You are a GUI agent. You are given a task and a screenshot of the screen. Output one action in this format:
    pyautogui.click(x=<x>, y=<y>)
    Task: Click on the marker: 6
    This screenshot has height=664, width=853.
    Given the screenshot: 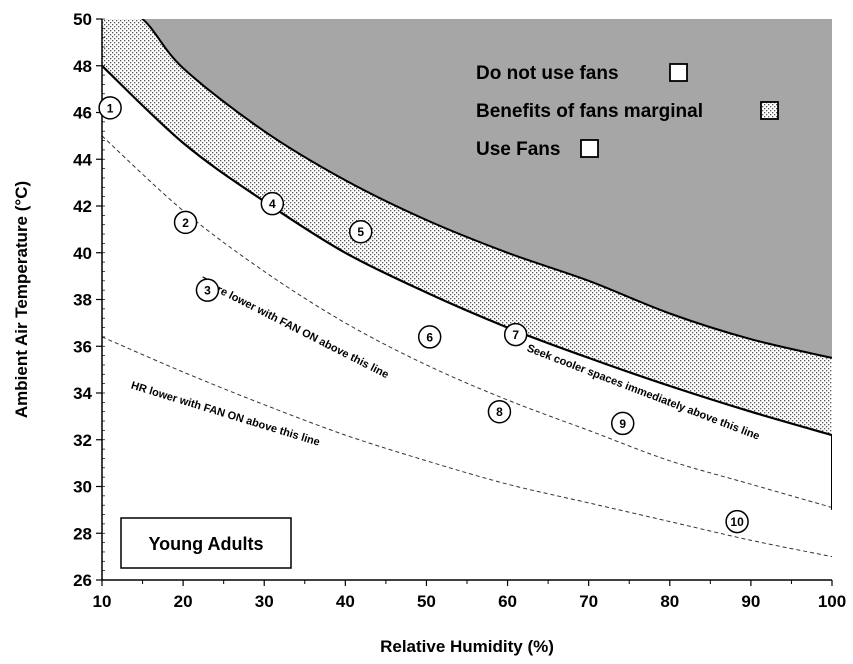 What is the action you would take?
    pyautogui.click(x=429, y=337)
    